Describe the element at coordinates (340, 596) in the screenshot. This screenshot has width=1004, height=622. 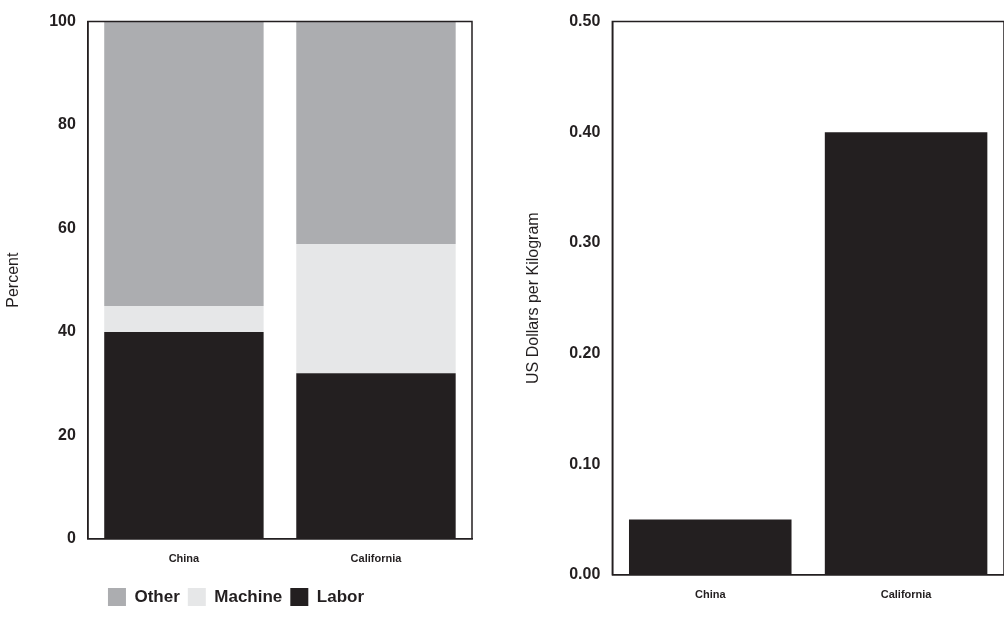
I see `legend-label: Labor` at that location.